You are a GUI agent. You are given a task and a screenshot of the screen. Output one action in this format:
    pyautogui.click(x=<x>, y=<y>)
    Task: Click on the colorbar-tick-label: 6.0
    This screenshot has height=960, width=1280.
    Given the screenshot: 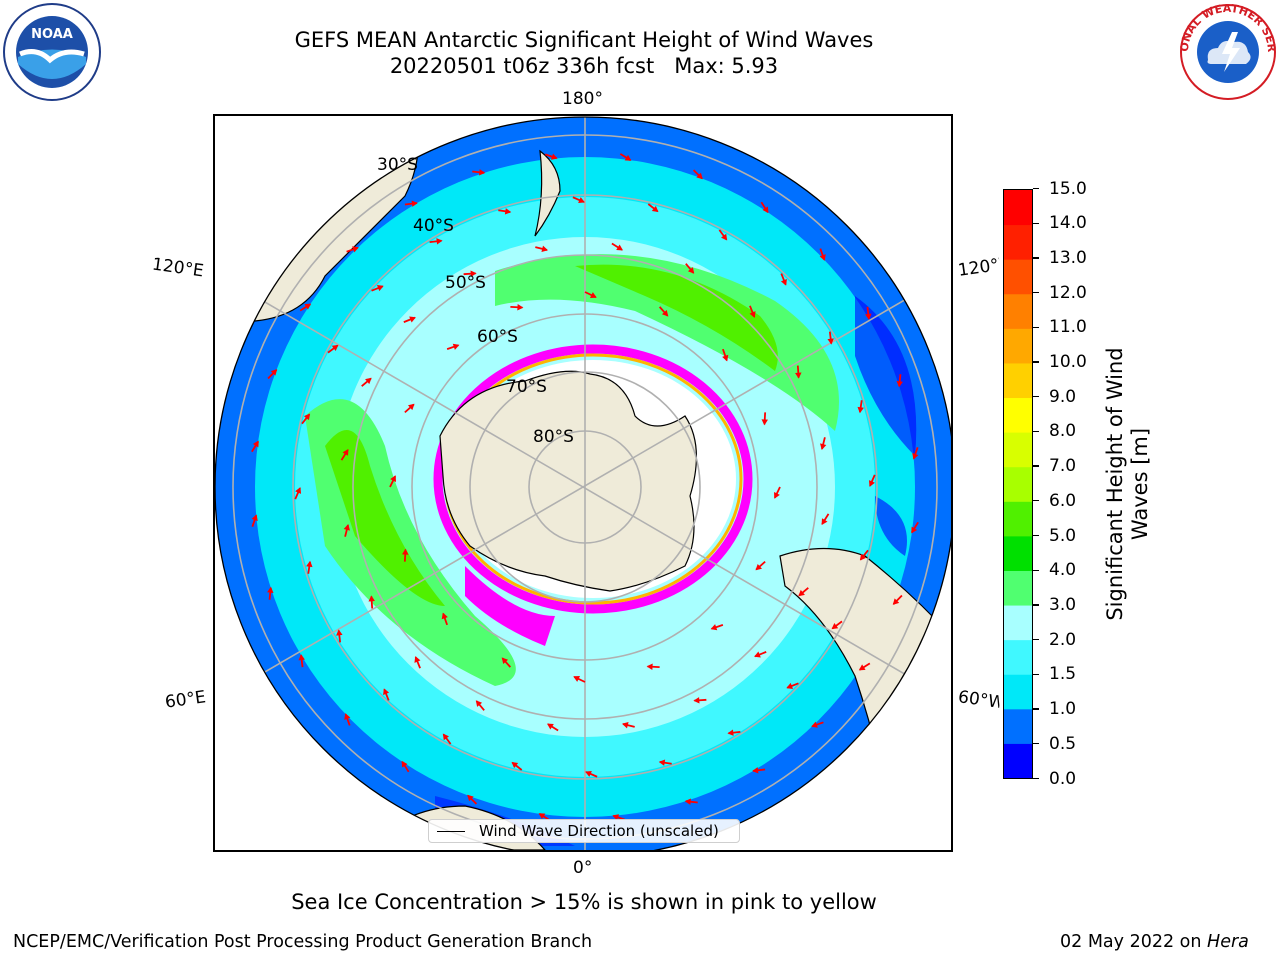 What is the action you would take?
    pyautogui.click(x=1054, y=501)
    